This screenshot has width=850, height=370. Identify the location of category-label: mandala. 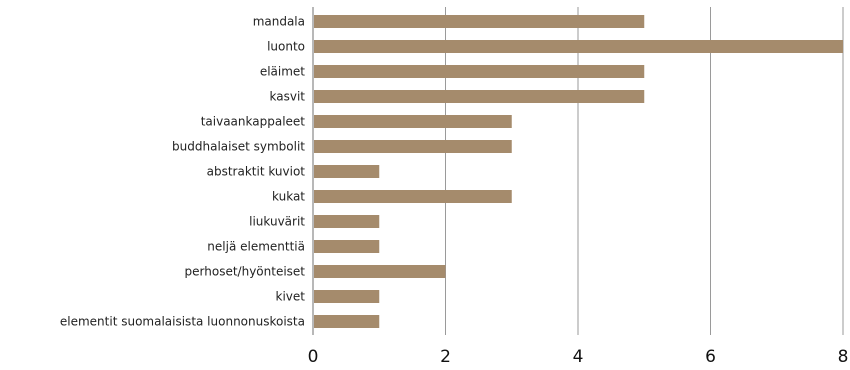
(279, 22).